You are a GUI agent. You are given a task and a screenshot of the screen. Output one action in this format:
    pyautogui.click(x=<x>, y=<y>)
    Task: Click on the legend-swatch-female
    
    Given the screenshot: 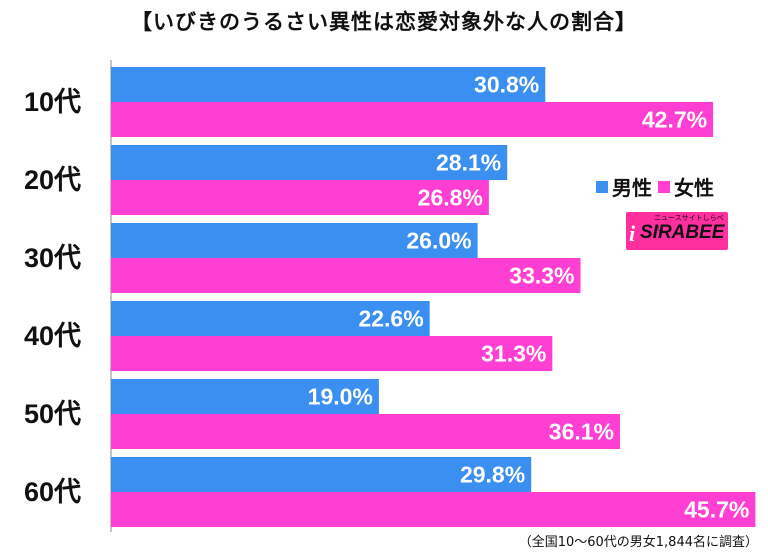 What is the action you would take?
    pyautogui.click(x=664, y=186)
    